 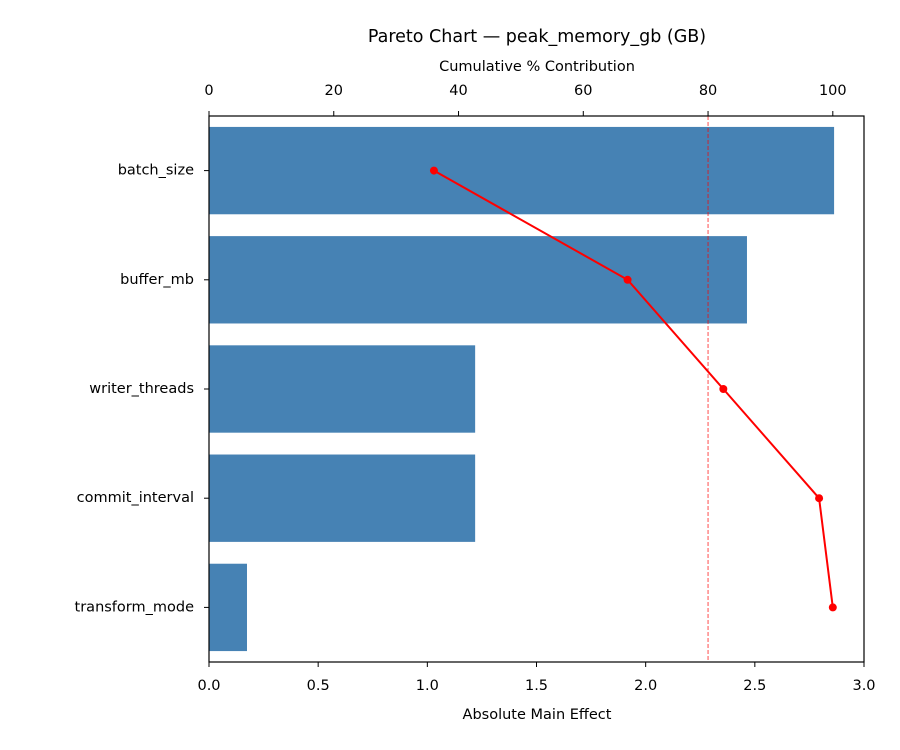 I want to click on x2-tick-label: 100, so click(x=833, y=91).